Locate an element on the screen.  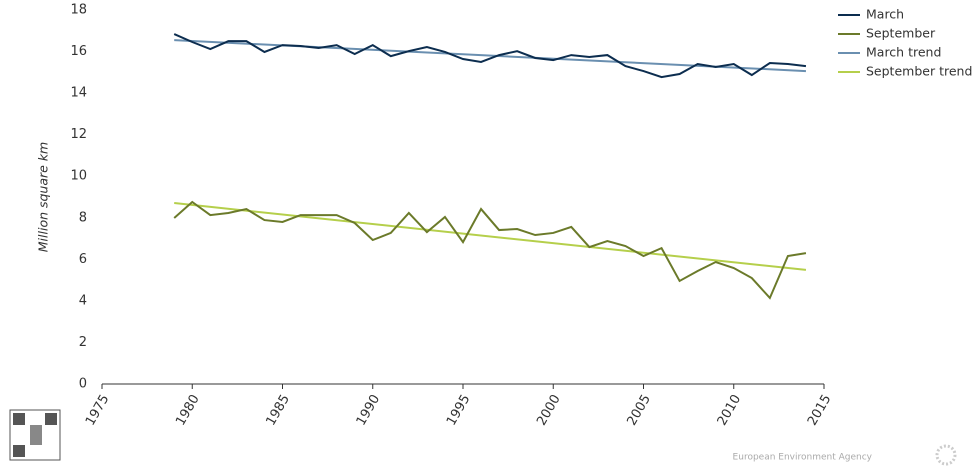
legend-label: September trend is located at coordinates (919, 71).